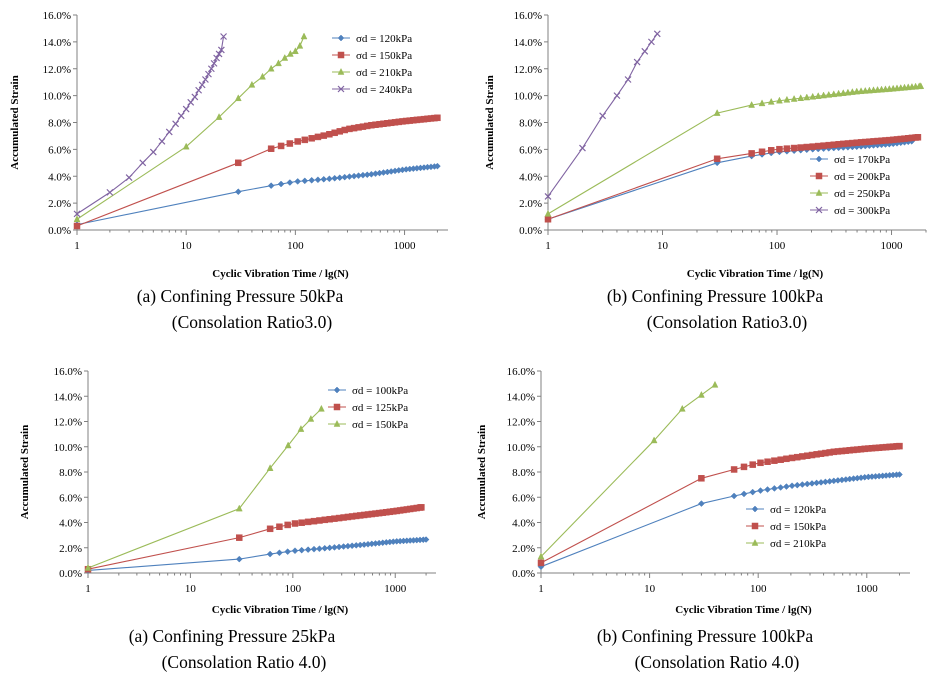 This screenshot has width=929, height=677. Describe the element at coordinates (380, 425) in the screenshot. I see `legend-label: σd = 150kPa` at that location.